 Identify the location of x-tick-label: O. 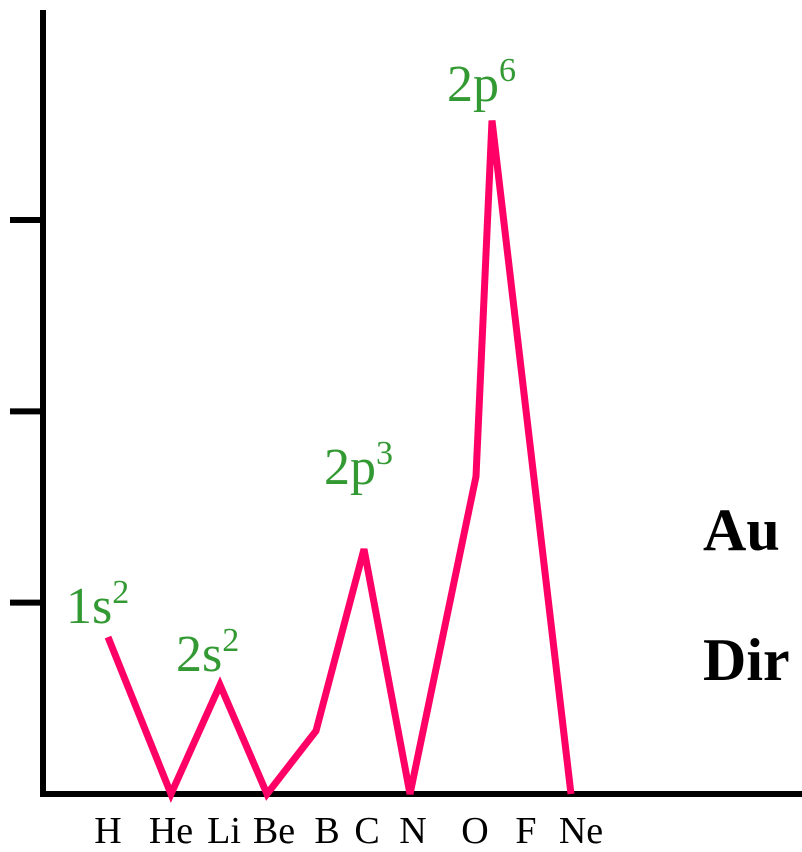
(474, 831).